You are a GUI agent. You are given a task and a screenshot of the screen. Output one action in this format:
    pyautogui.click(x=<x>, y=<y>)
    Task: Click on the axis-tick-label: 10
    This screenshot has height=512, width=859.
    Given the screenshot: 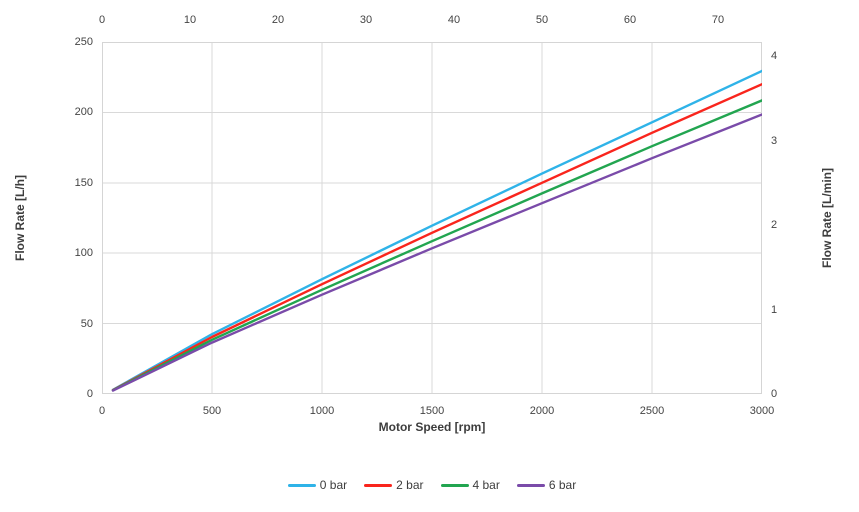 What is the action you would take?
    pyautogui.click(x=190, y=20)
    